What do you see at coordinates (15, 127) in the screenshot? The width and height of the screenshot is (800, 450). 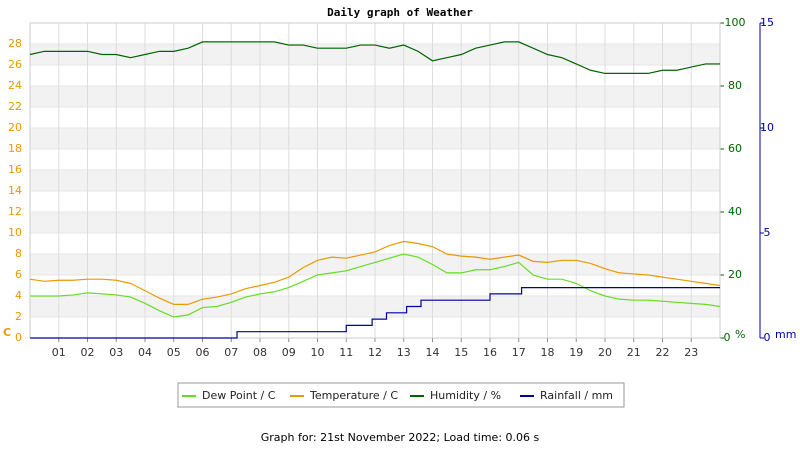 I see `y-tick-label: 20` at bounding box center [15, 127].